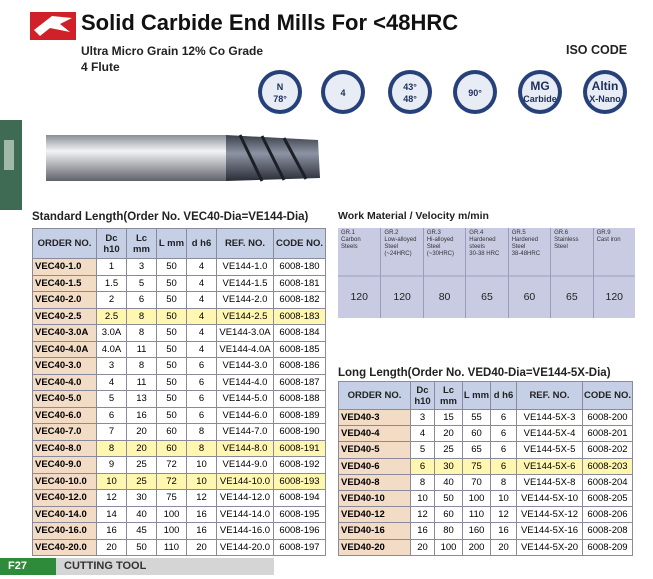 The width and height of the screenshot is (653, 579). Describe the element at coordinates (539, 86) in the screenshot. I see `icon-label: MG` at that location.